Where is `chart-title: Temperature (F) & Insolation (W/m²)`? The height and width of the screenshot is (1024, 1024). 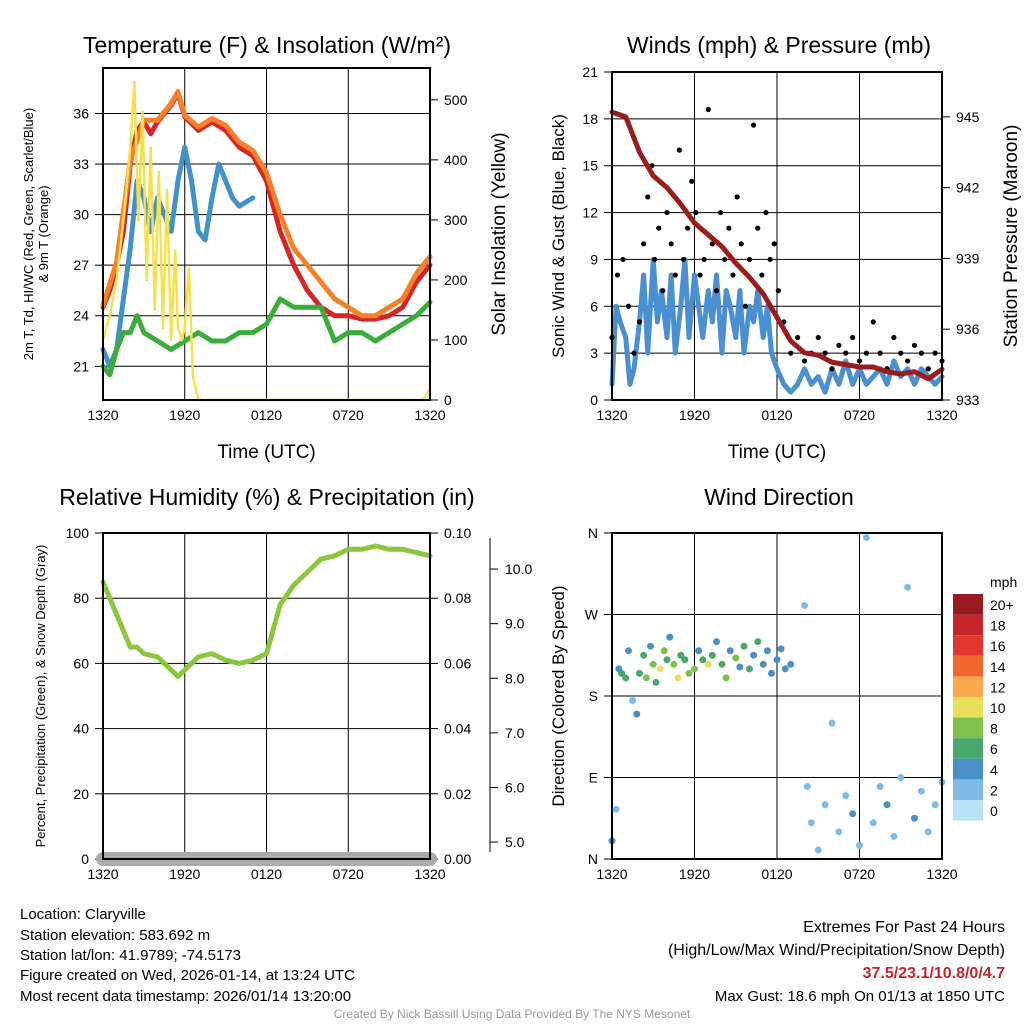 chart-title: Temperature (F) & Insolation (W/m²) is located at coordinates (267, 45).